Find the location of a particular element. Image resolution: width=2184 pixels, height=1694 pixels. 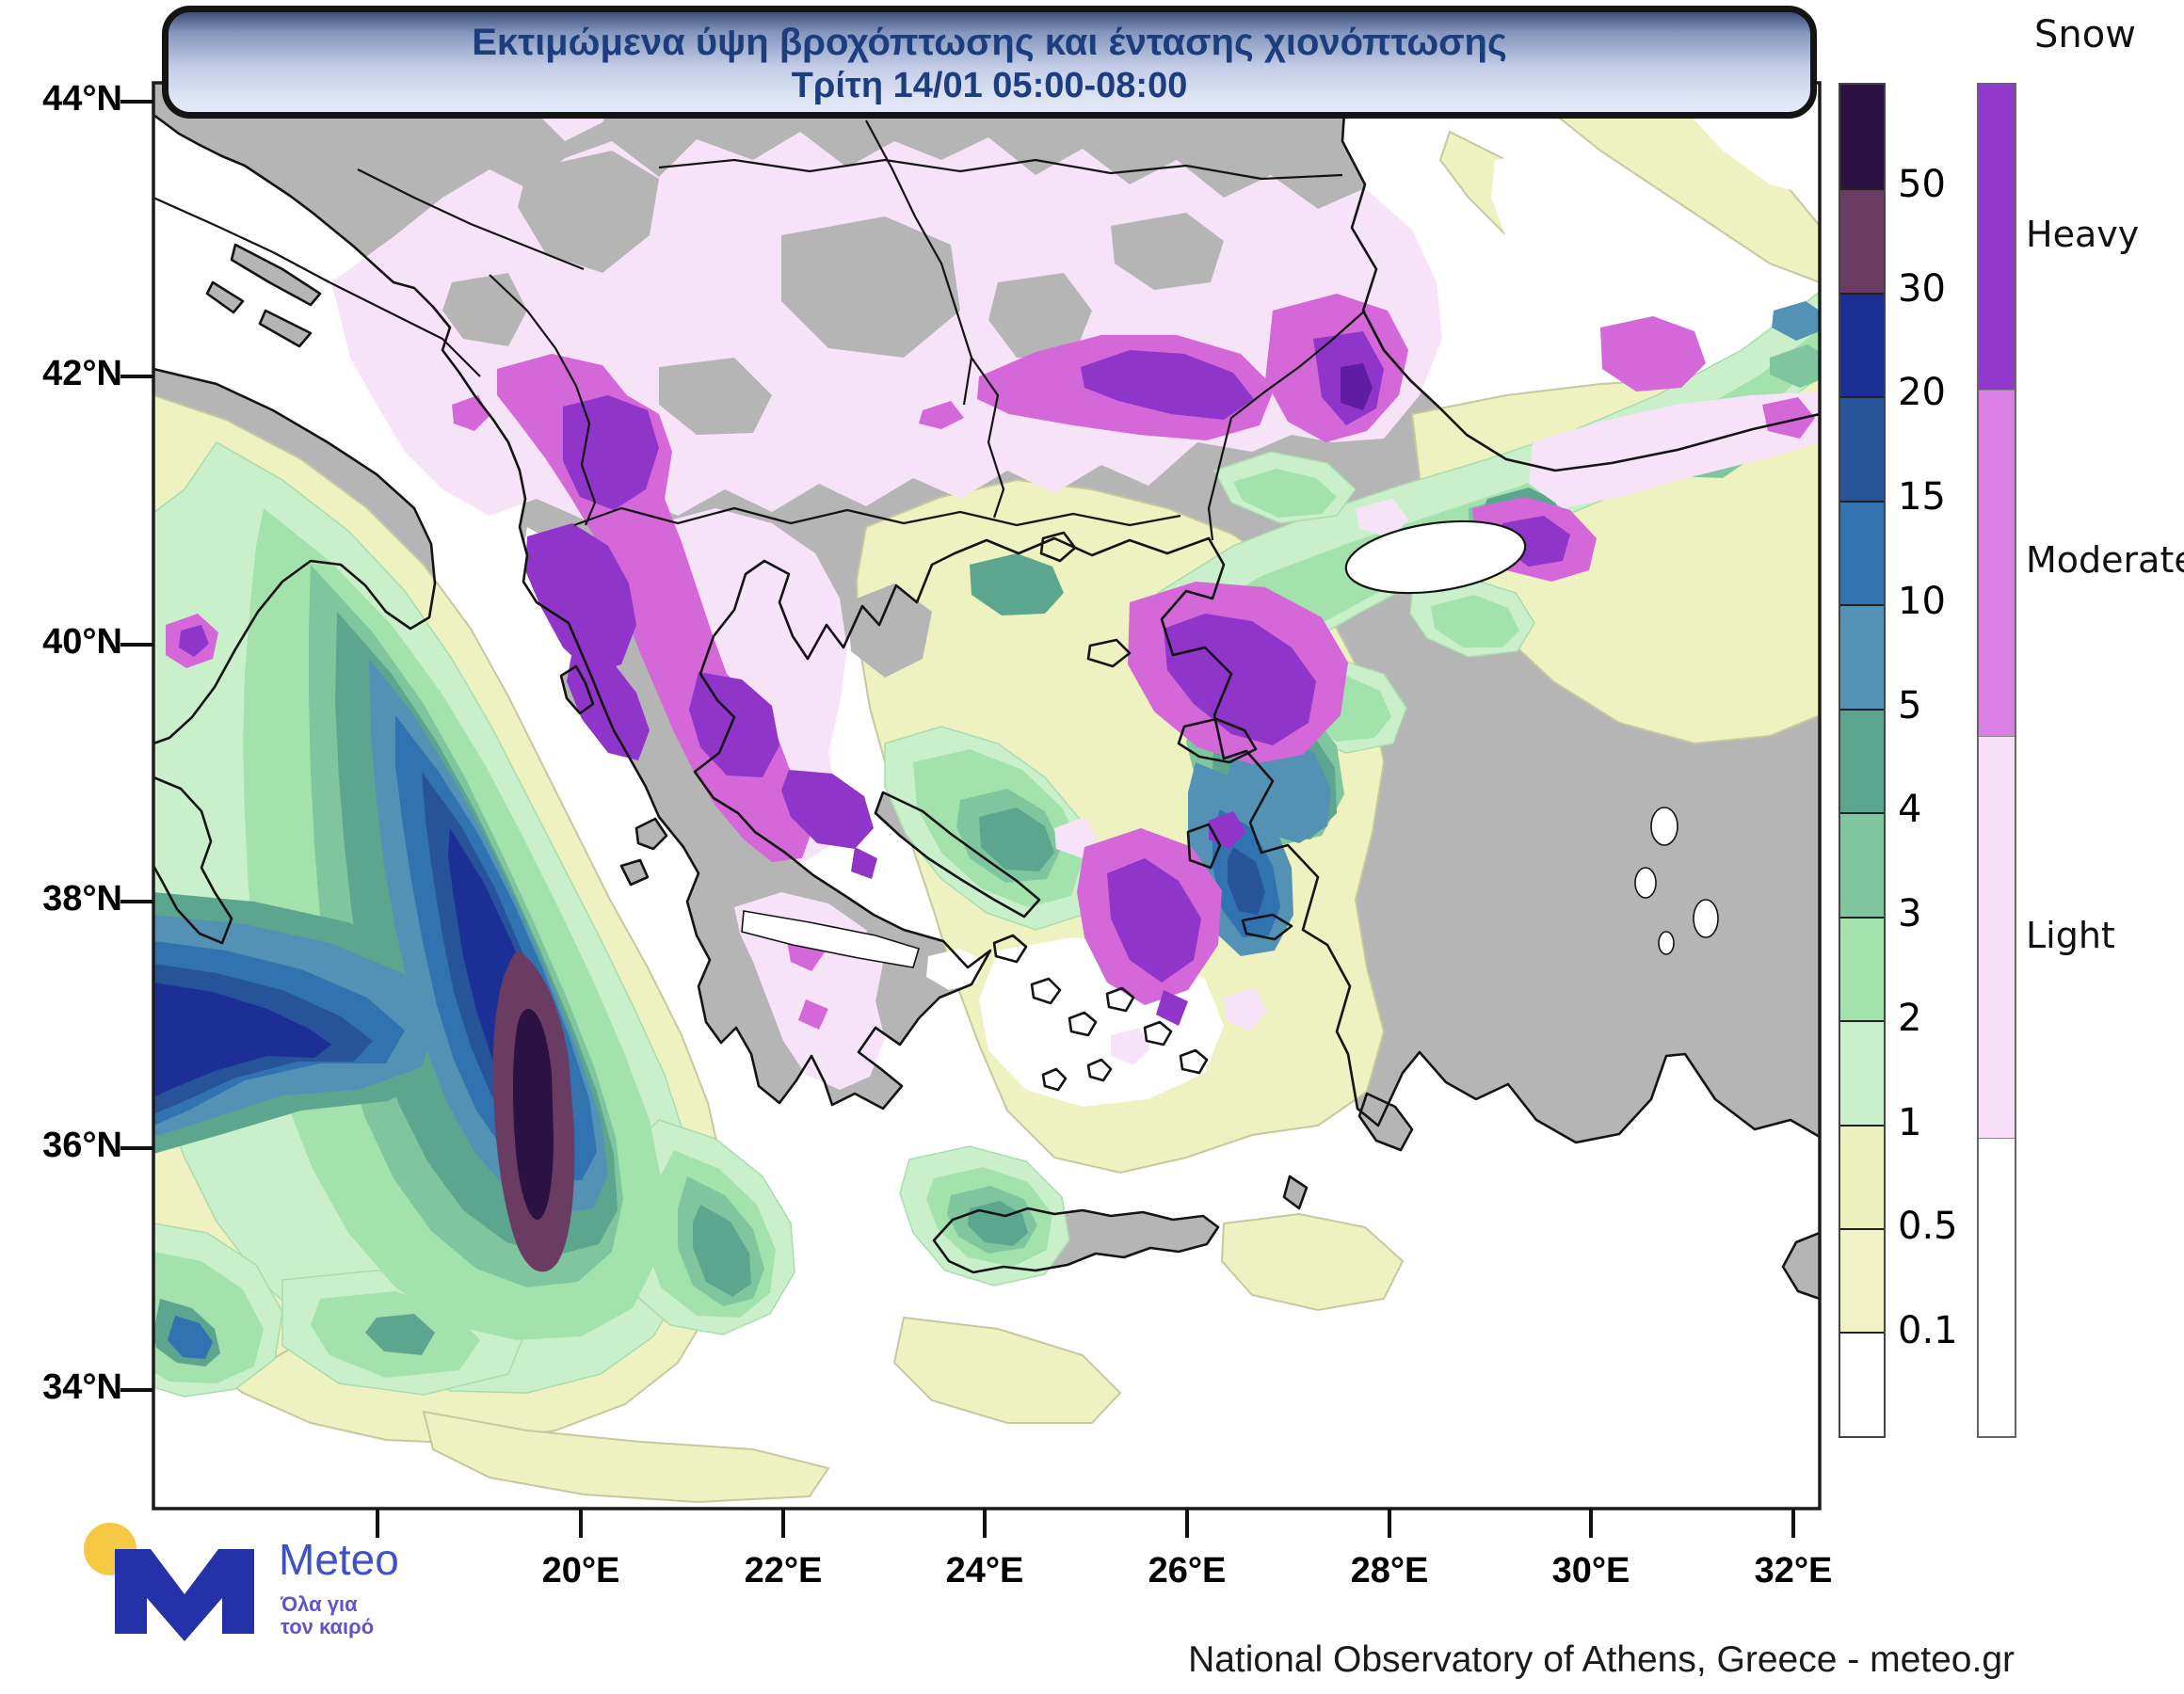

lon-label: 30°E is located at coordinates (1590, 1570).